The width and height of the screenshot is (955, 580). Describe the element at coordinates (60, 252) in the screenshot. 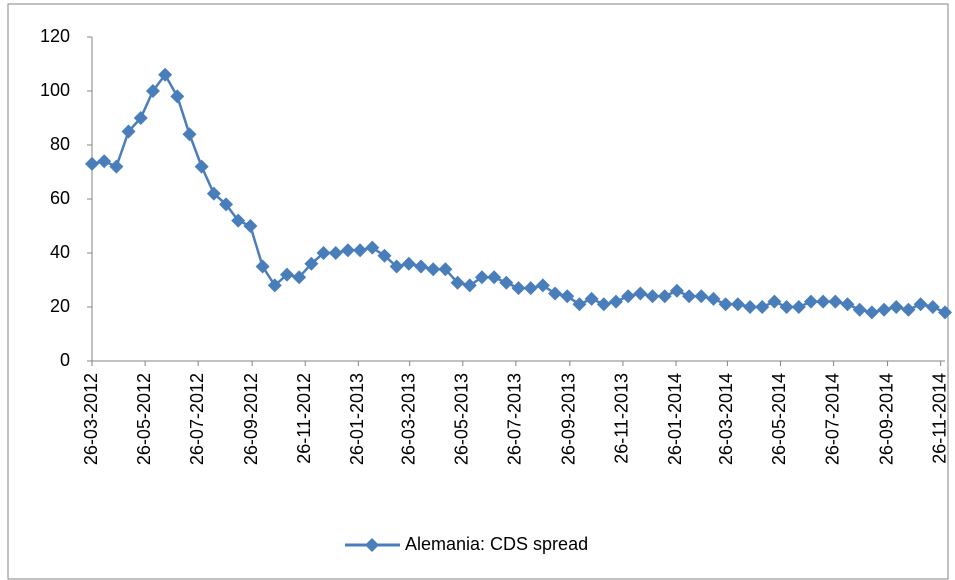

I see `y-tick-label: 40` at that location.